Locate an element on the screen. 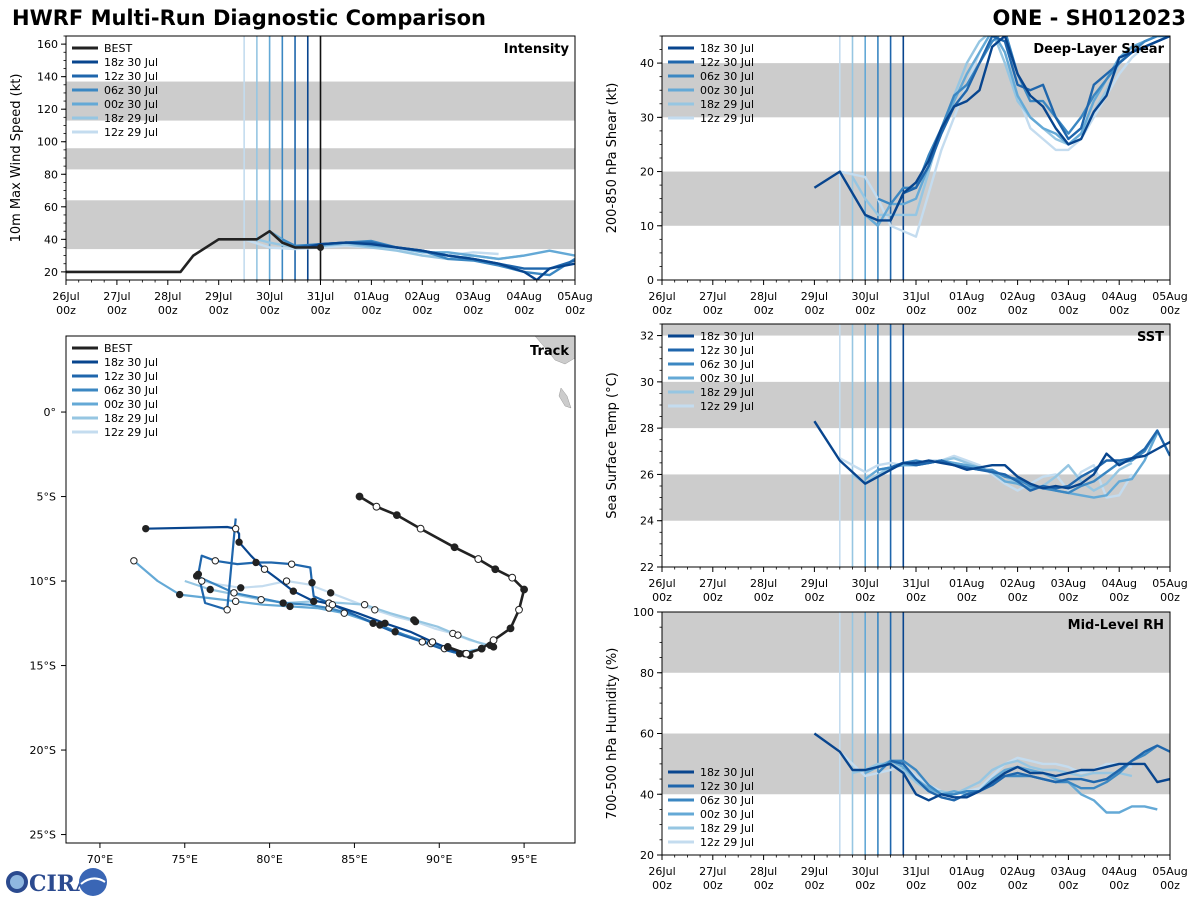 Image resolution: width=1200 pixels, height=900 pixels. rh-ytick-label: 40 is located at coordinates (647, 794).